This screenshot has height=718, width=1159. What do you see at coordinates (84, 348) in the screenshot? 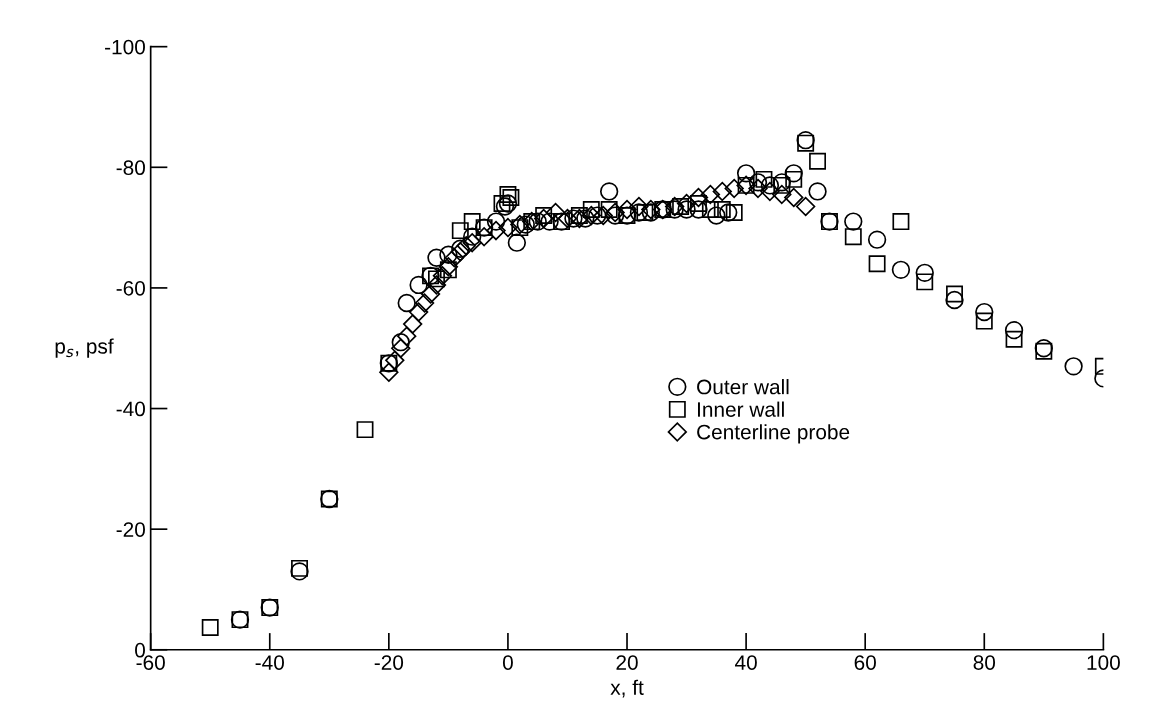
I see `y-axis-title: p$_{s}$, psf` at bounding box center [84, 348].